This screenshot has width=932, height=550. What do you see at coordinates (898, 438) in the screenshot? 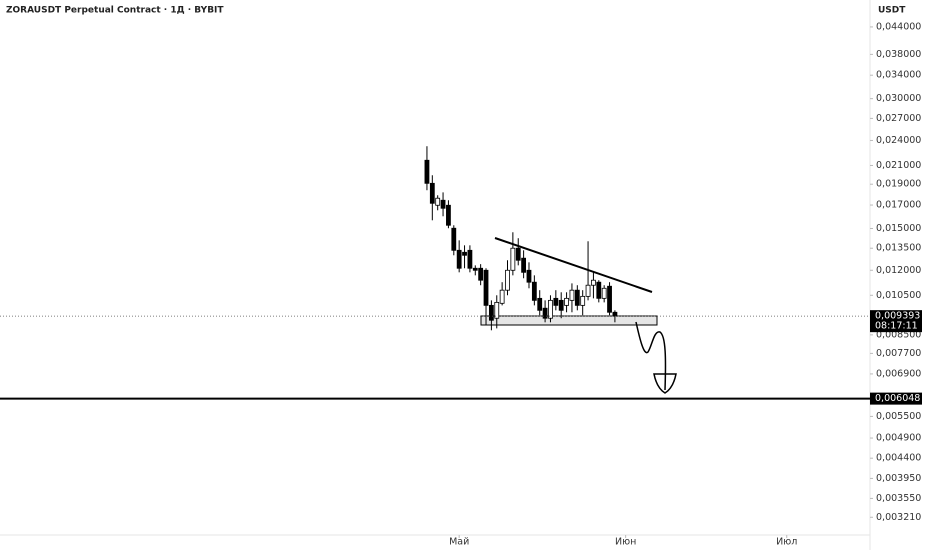
I see `y-tick-label: 0,004900` at bounding box center [898, 438].